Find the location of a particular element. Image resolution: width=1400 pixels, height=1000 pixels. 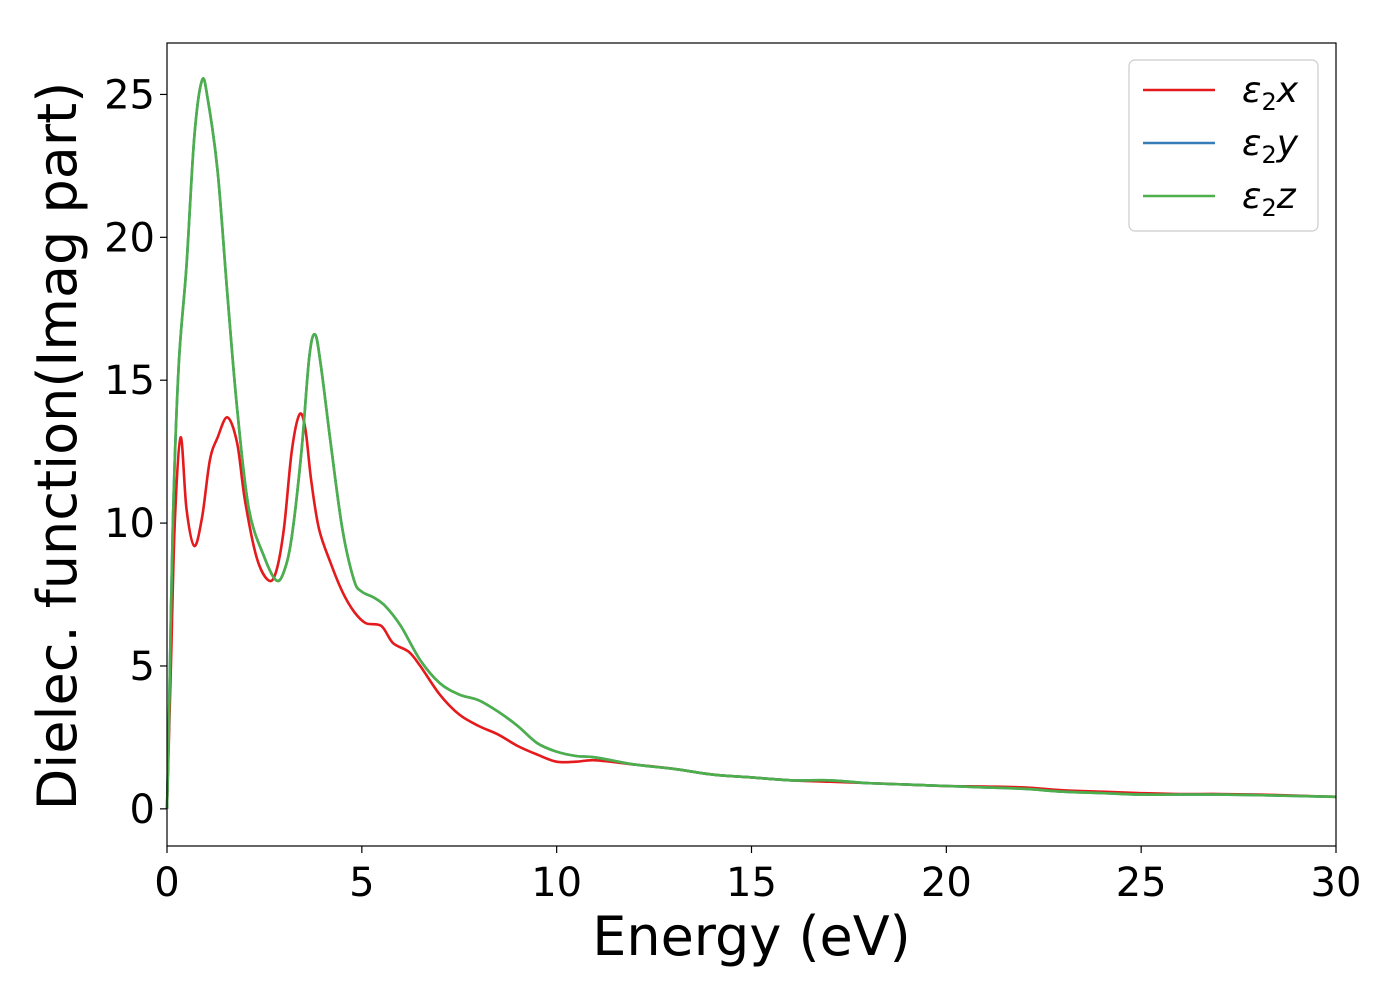

legend-label: ε2x is located at coordinates (1270, 93).